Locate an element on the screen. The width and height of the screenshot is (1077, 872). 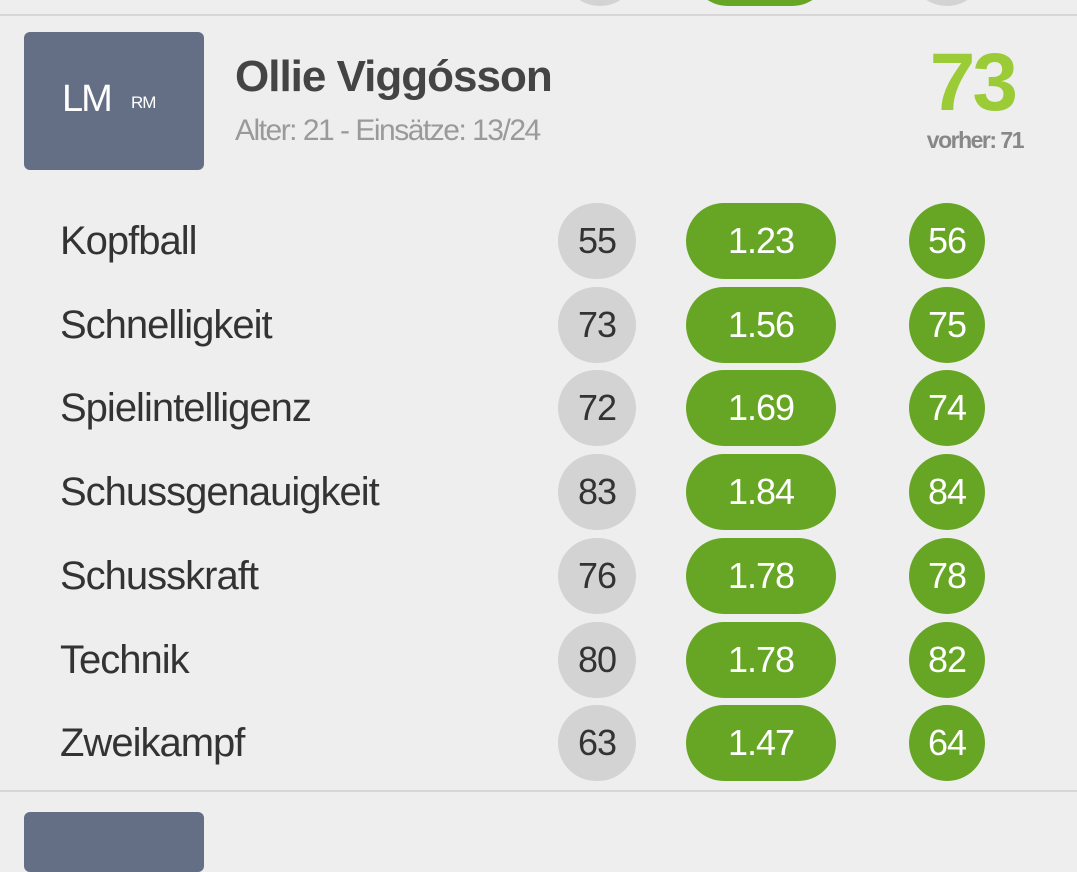
factor: 1.69 is located at coordinates (761, 408).